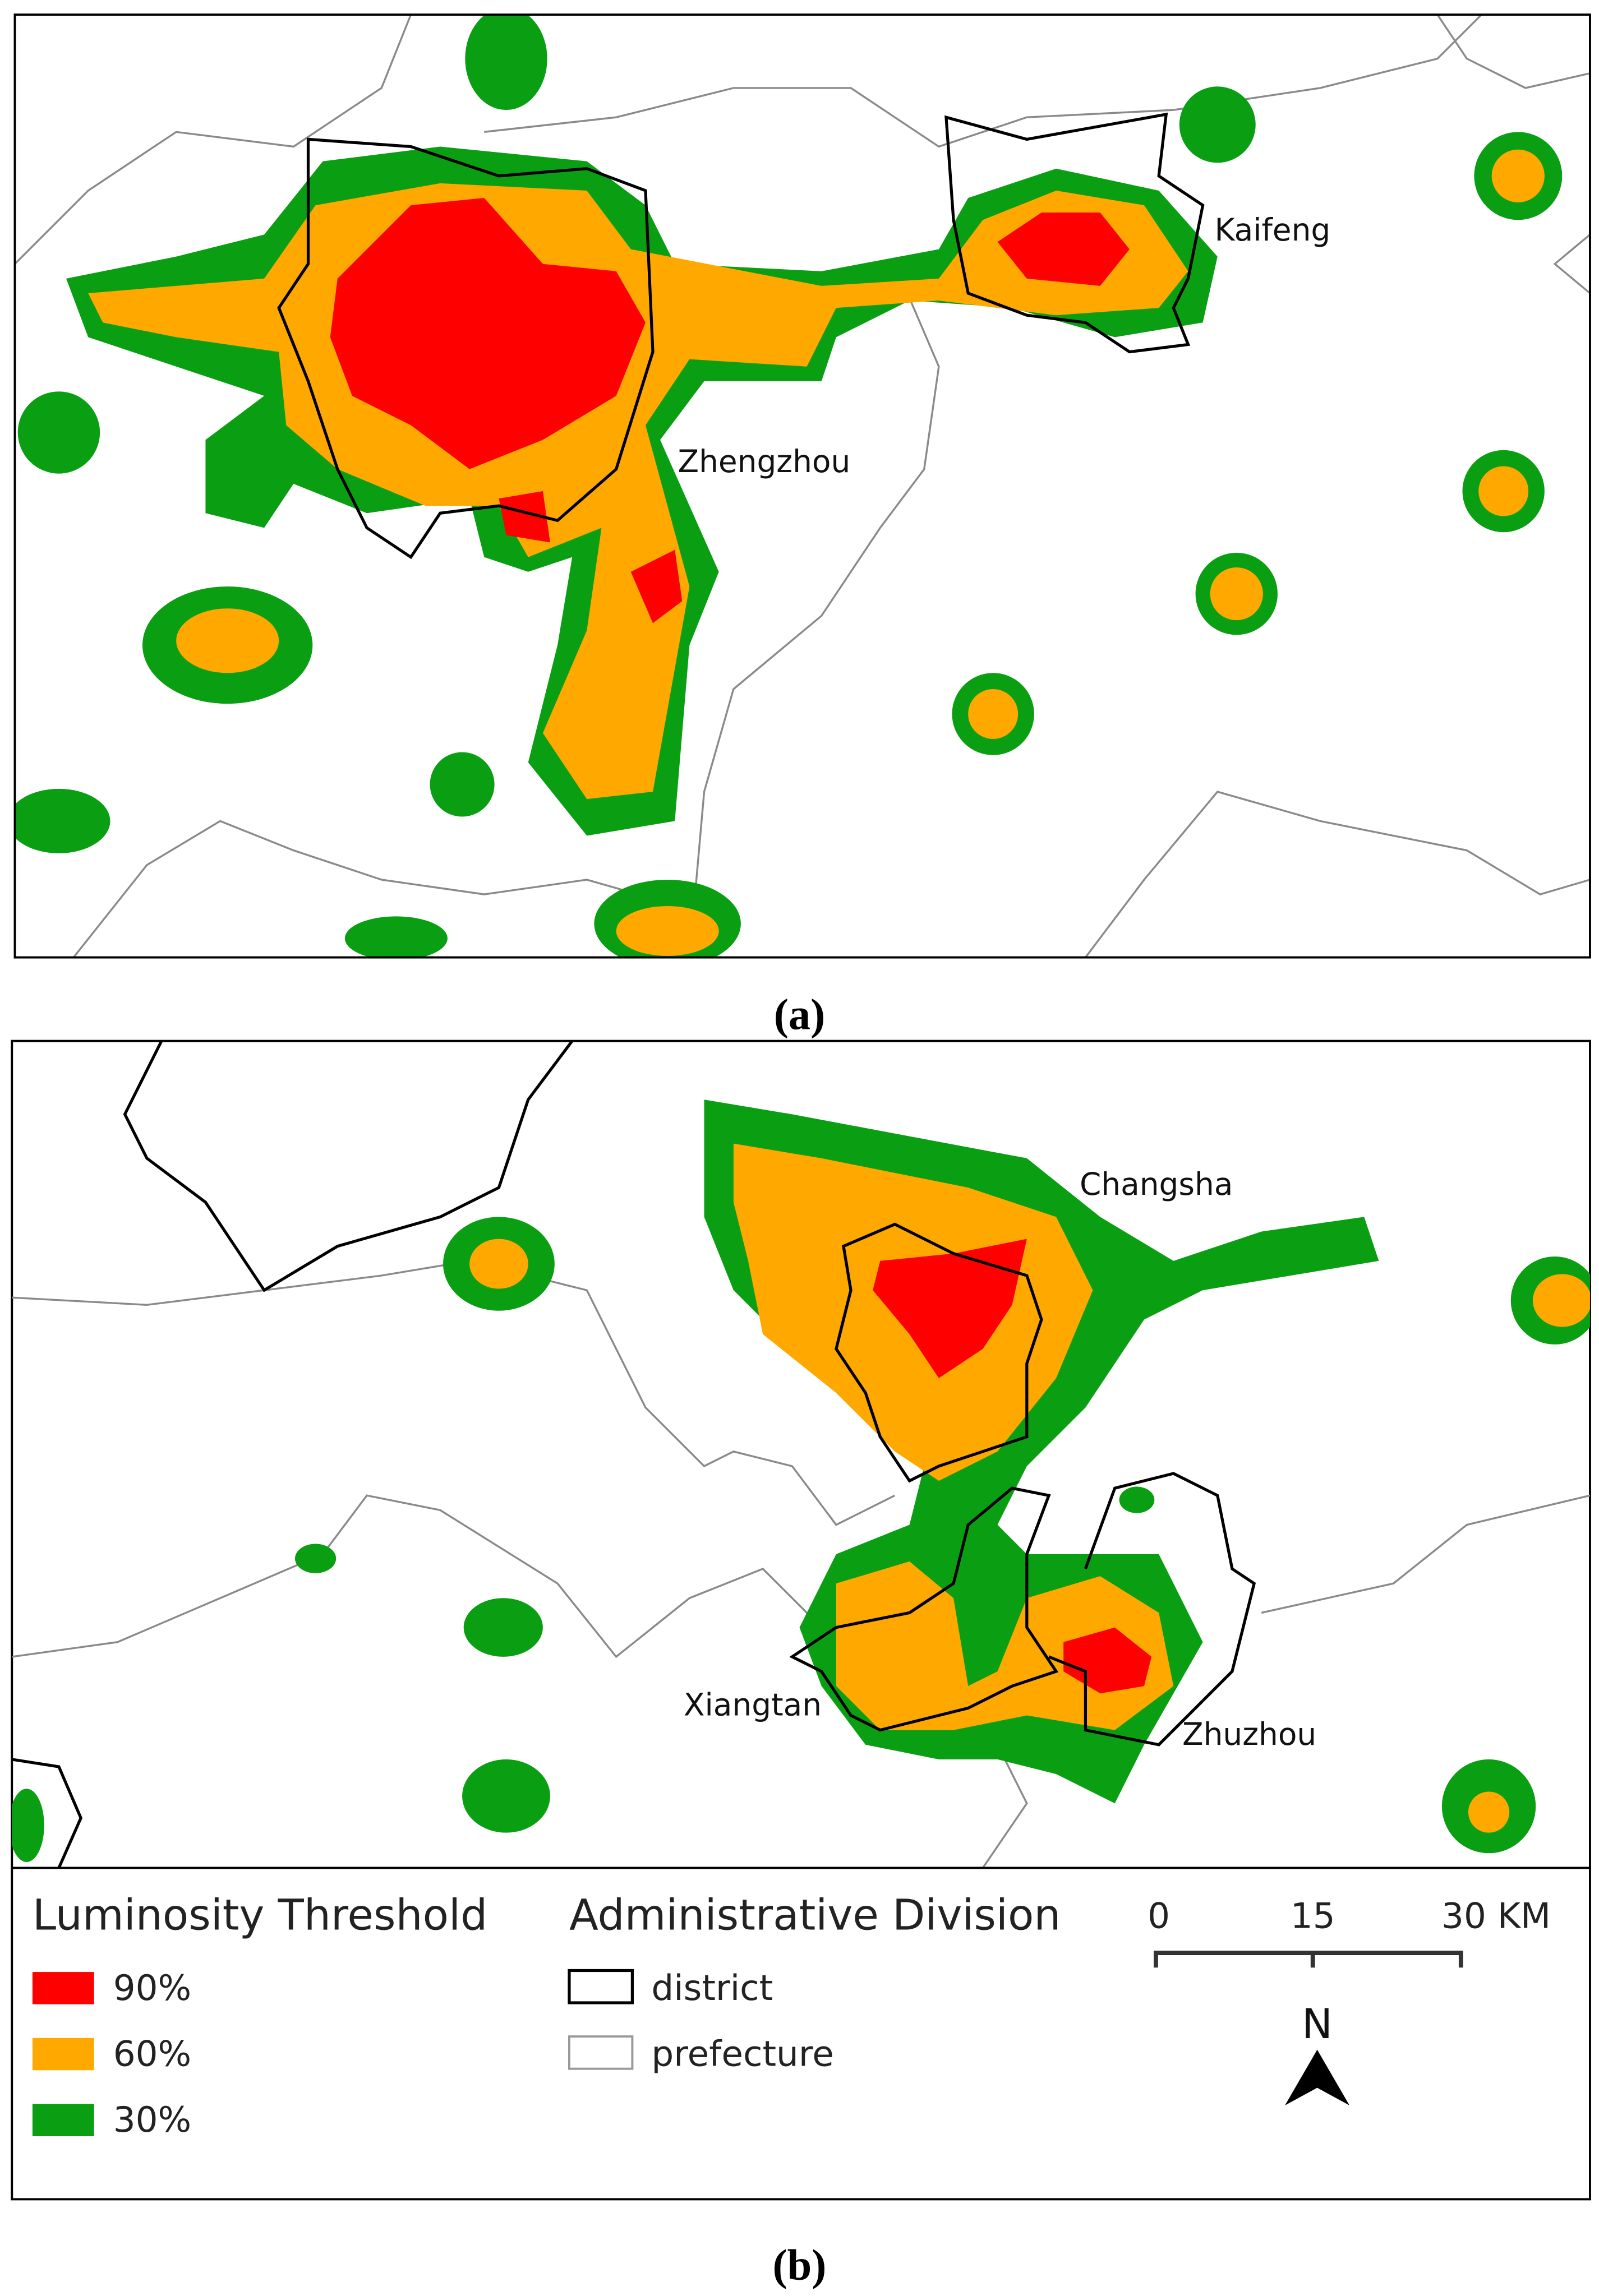 This screenshot has width=1599, height=2296. Describe the element at coordinates (152, 1987) in the screenshot. I see `legend-item: 90%` at that location.